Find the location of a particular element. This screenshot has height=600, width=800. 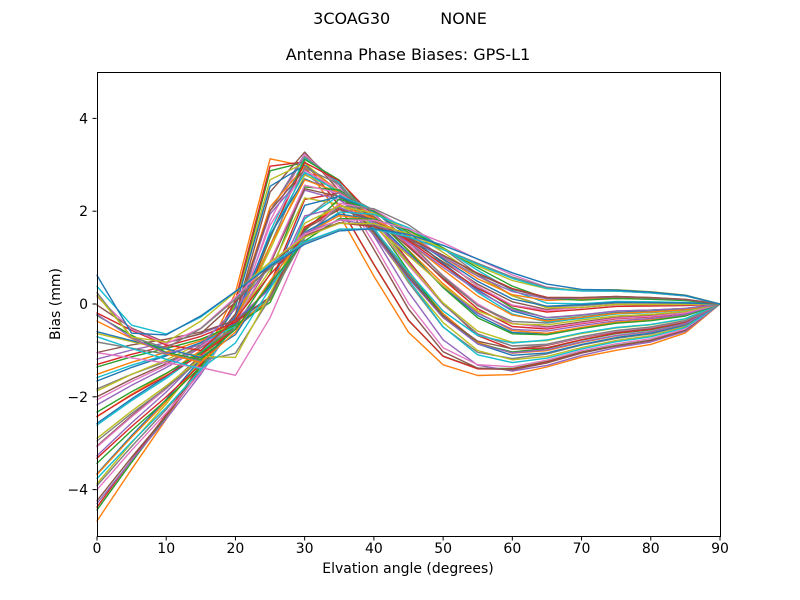

x-tick-label: 60 is located at coordinates (512, 549).